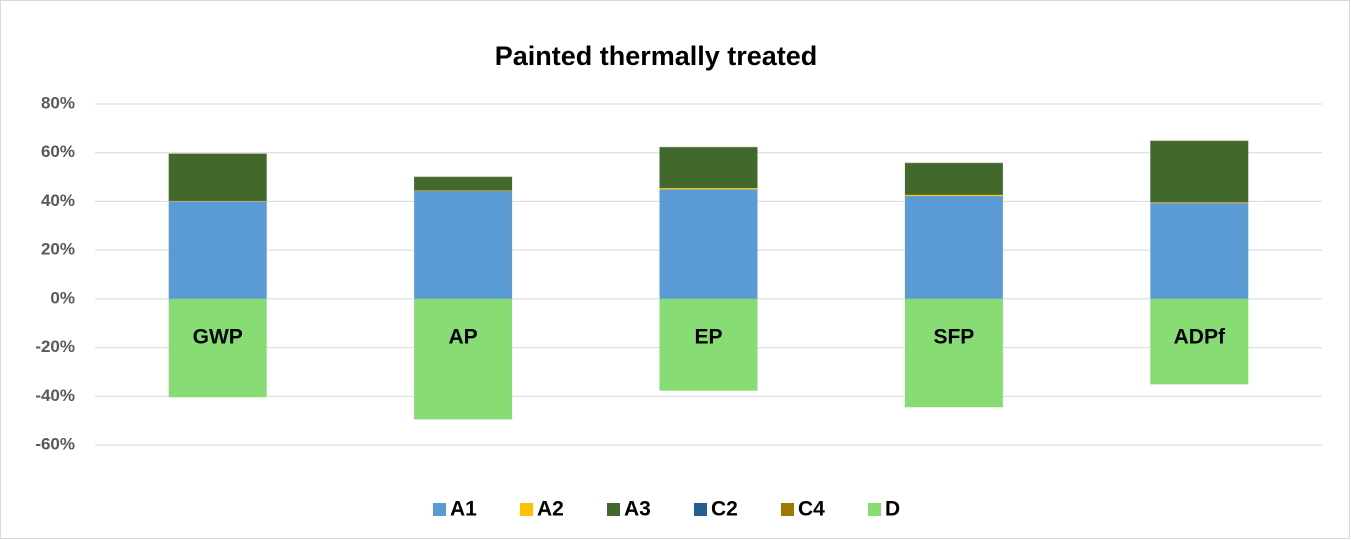 The width and height of the screenshot is (1351, 540). Describe the element at coordinates (1200, 336) in the screenshot. I see `category-label: ADPf` at that location.